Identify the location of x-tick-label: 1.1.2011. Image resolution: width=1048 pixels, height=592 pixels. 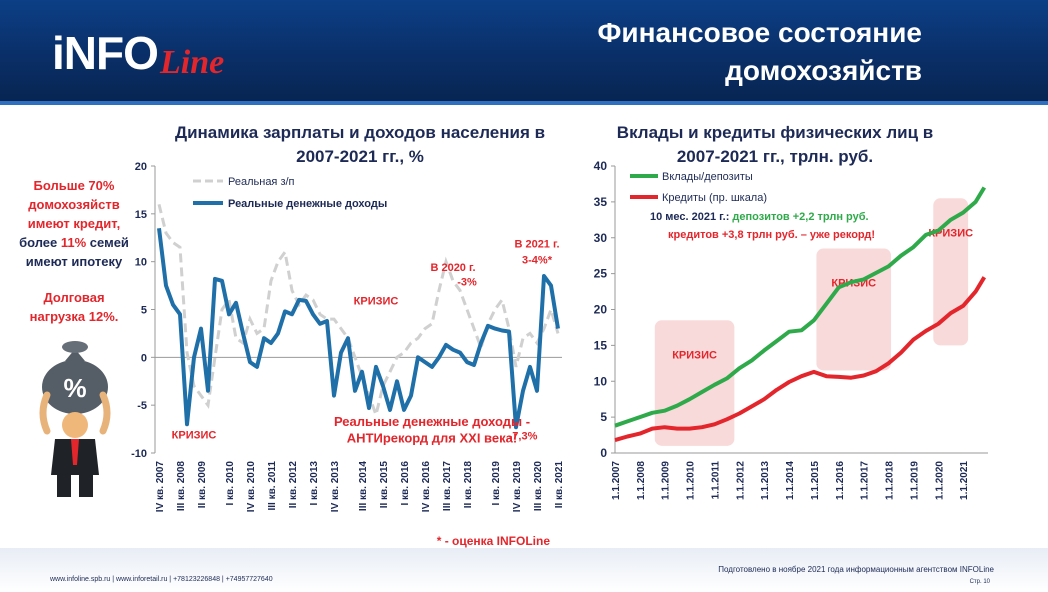
(715, 480).